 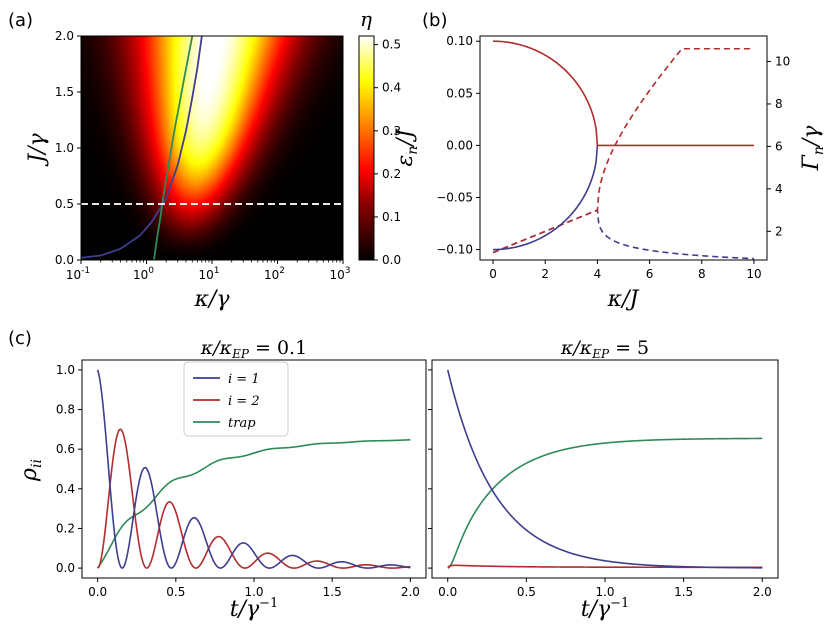 What do you see at coordinates (623, 299) in the screenshot?
I see `energy-xlabel: κ/J` at bounding box center [623, 299].